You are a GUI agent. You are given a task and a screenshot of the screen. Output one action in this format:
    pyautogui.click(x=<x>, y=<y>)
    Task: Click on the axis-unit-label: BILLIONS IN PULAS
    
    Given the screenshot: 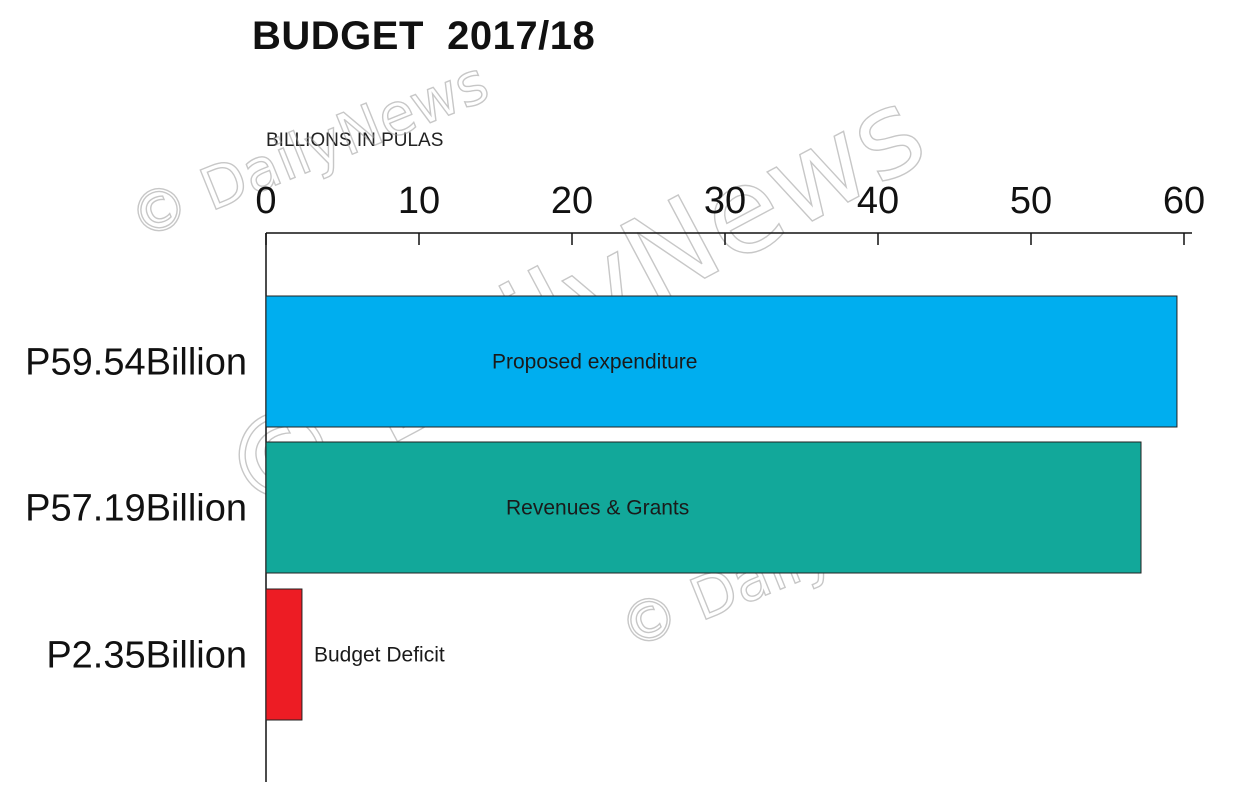 What is the action you would take?
    pyautogui.click(x=355, y=140)
    